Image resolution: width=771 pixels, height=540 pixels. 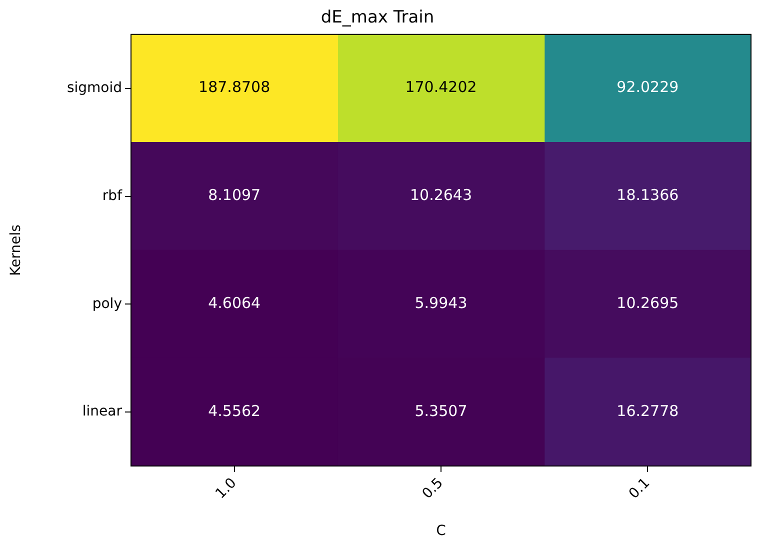 What do you see at coordinates (234, 411) in the screenshot?
I see `data-label: 4.5562` at bounding box center [234, 411].